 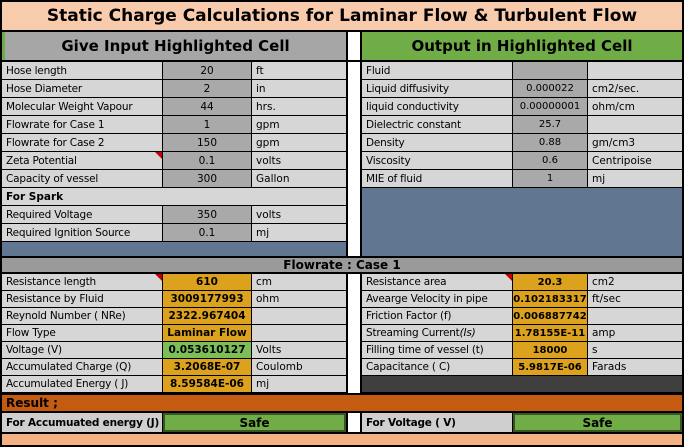 What do you see at coordinates (299, 179) in the screenshot?
I see `unit-label: Gallon` at bounding box center [299, 179].